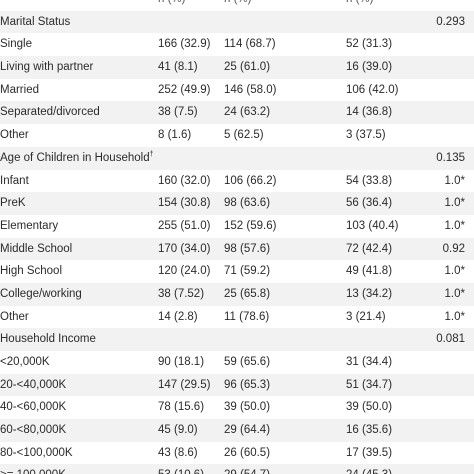 The width and height of the screenshot is (474, 474). What do you see at coordinates (450, 21) in the screenshot?
I see `cell-p-value: 0.293` at bounding box center [450, 21].